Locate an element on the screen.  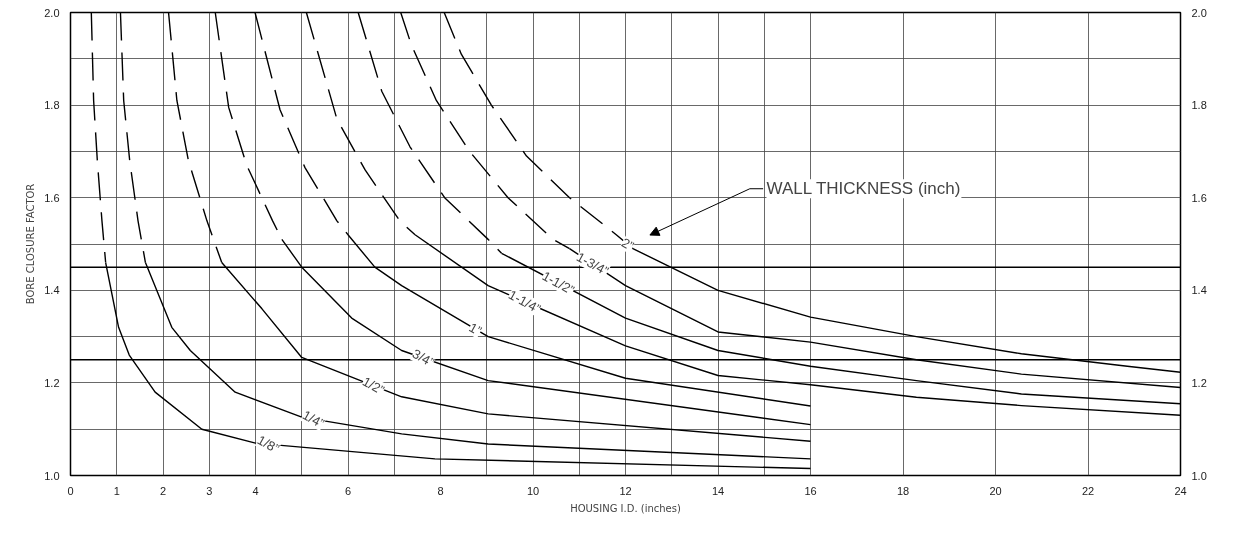
y-tick-label: 1.2 is located at coordinates (52, 382).